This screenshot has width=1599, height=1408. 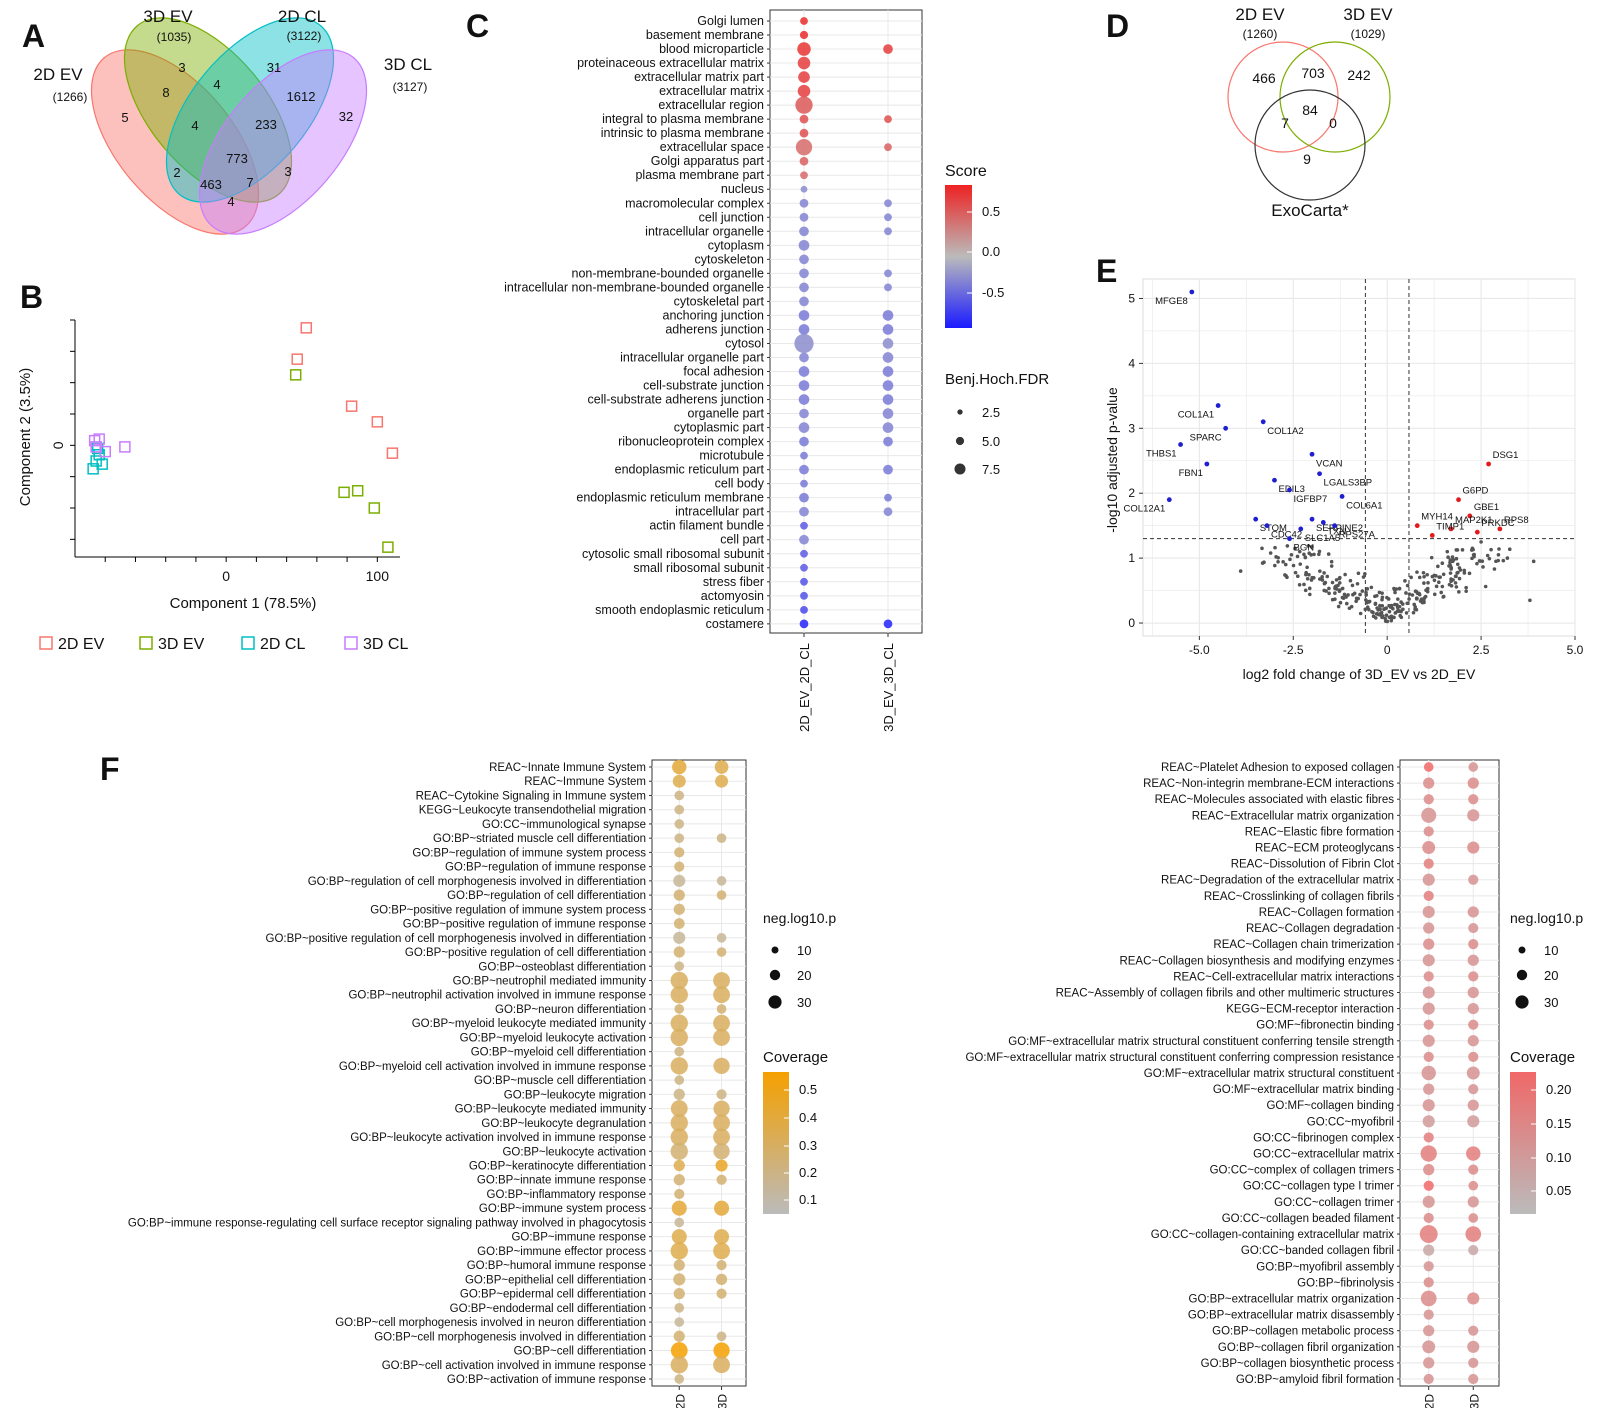 What do you see at coordinates (146, 643) in the screenshot?
I see `legend-swatch` at bounding box center [146, 643].